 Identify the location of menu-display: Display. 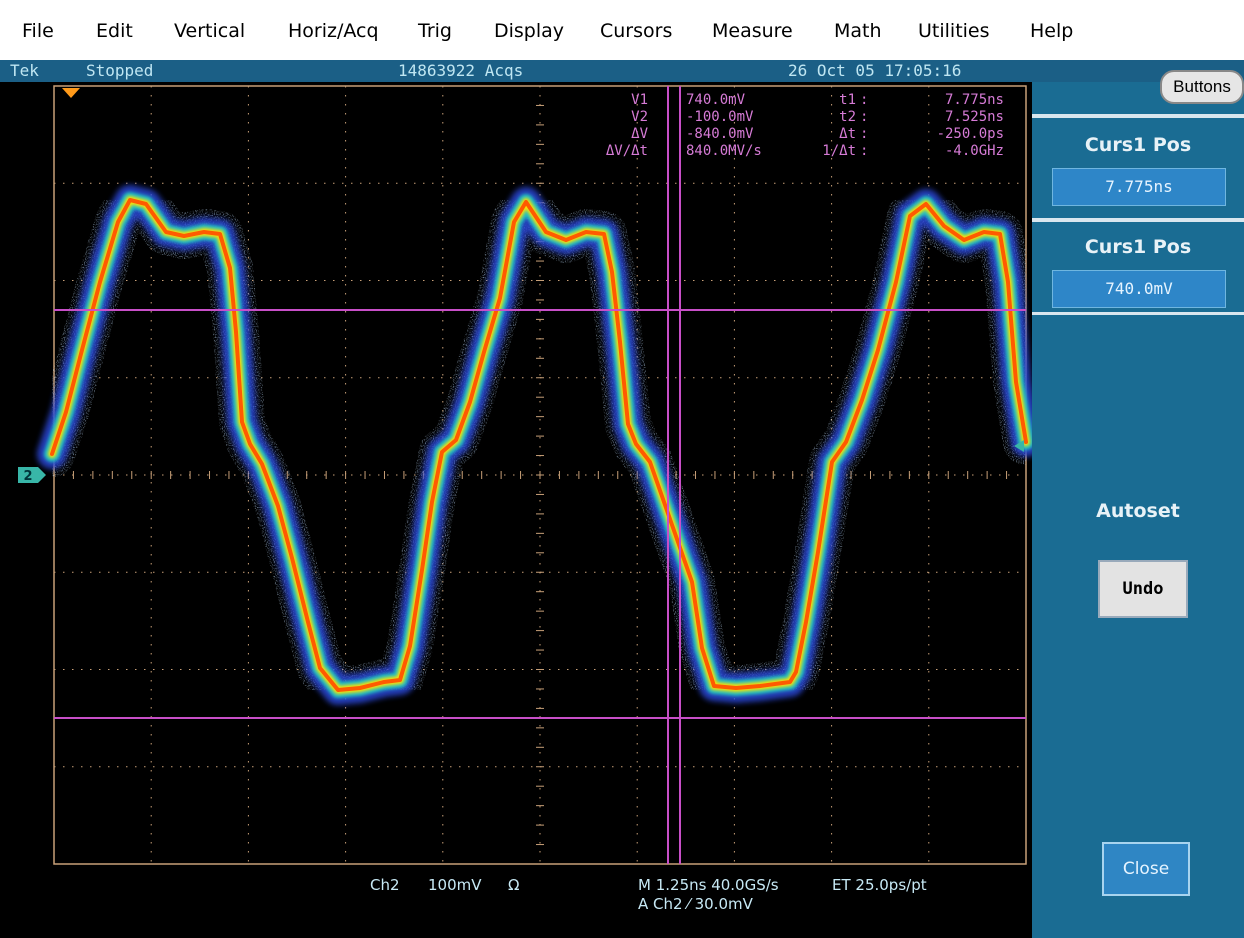
(529, 31).